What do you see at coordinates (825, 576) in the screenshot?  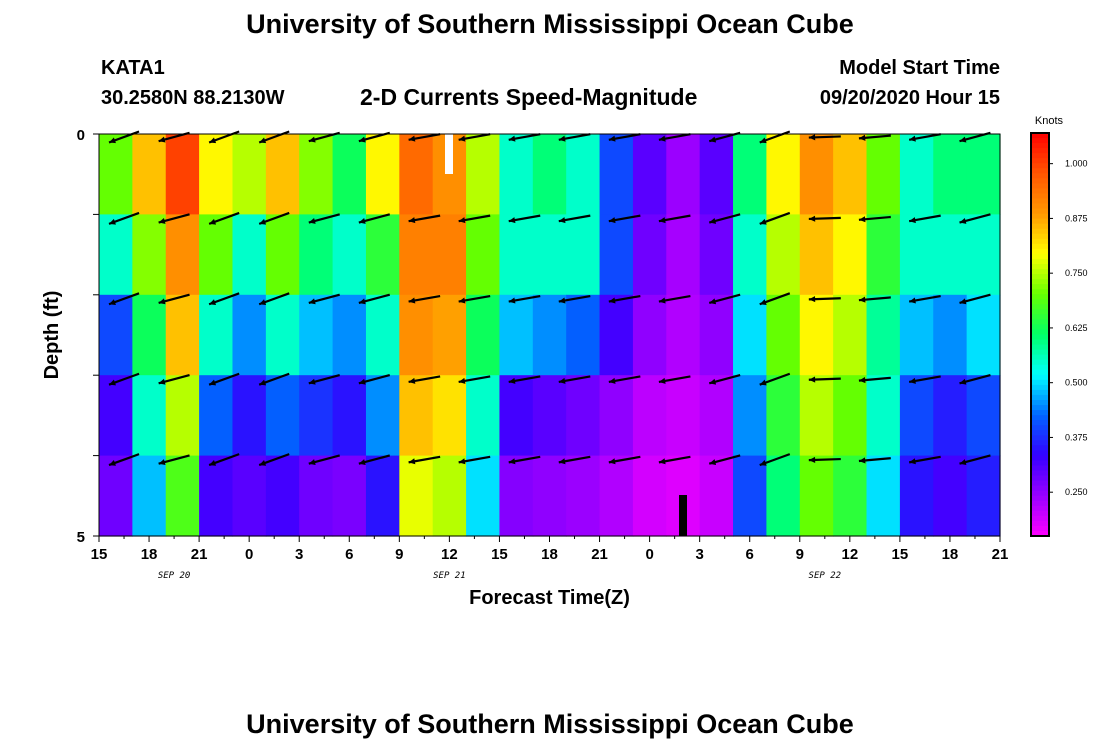 I see `x-date-label: SEP 22` at bounding box center [825, 576].